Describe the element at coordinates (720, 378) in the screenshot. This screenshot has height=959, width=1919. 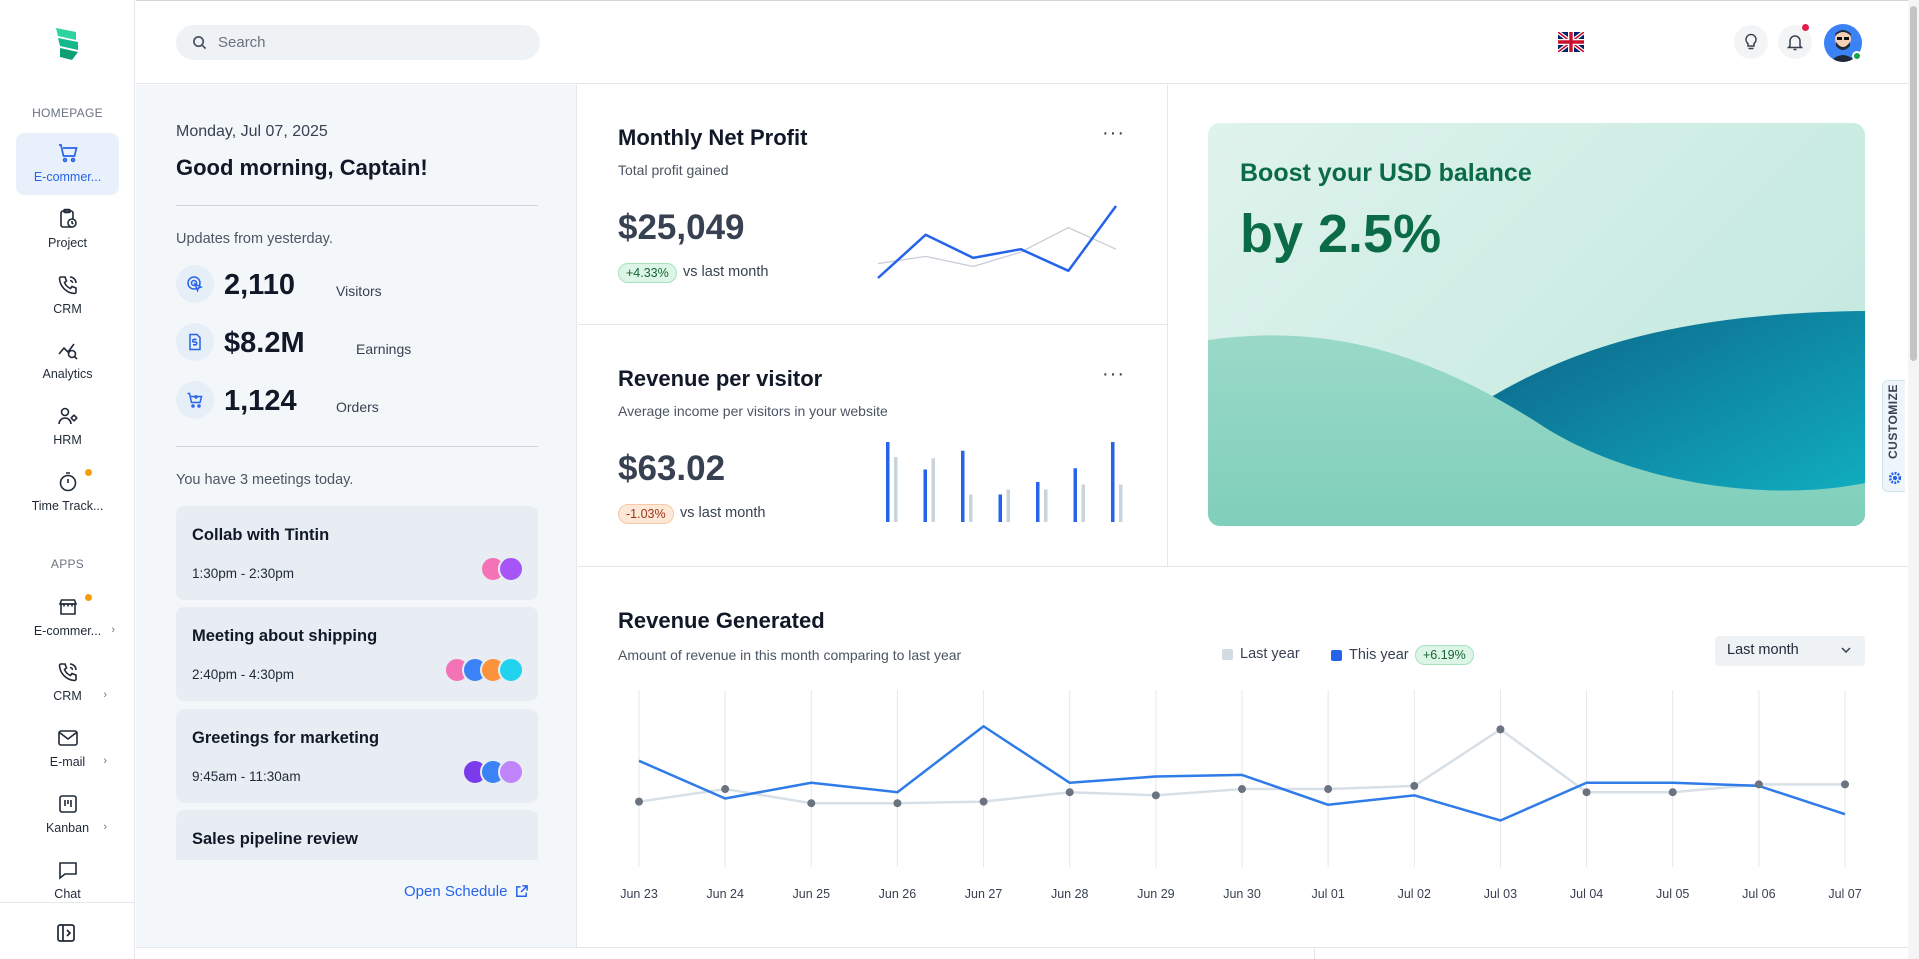
I see `card-title: Revenue per visitor` at that location.